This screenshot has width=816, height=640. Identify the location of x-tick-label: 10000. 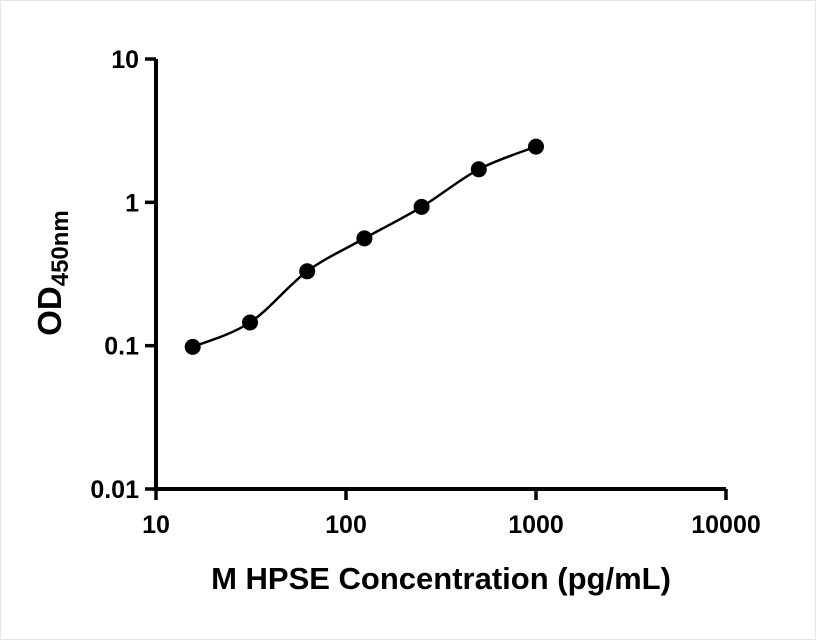
(726, 525).